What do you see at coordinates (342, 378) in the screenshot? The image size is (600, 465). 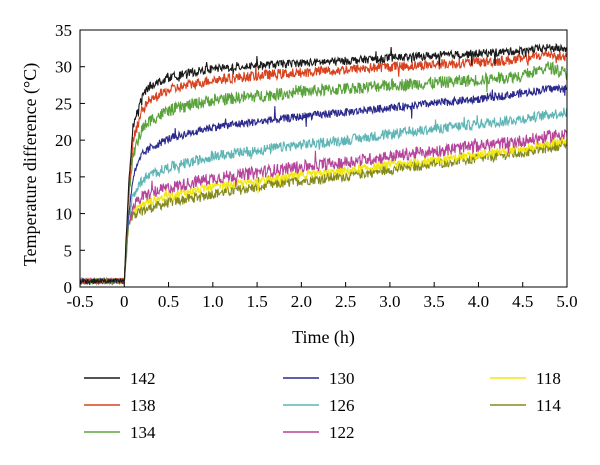 I see `legend-label-130: 130` at bounding box center [342, 378].